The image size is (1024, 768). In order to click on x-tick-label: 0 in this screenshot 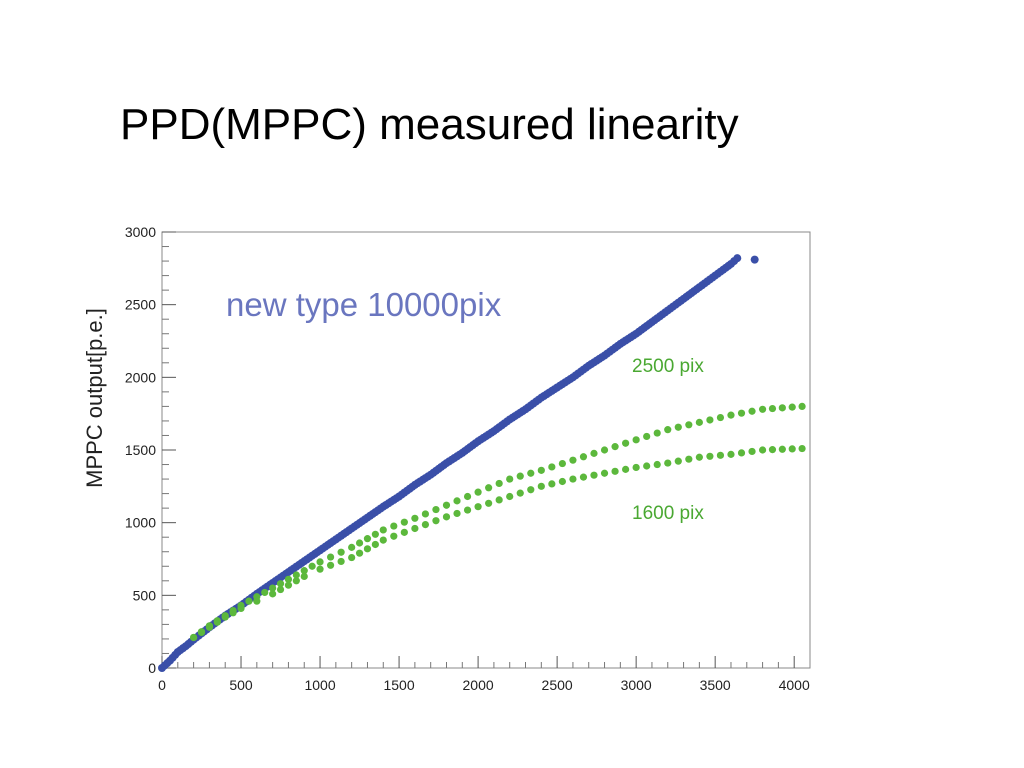, I will do `click(162, 685)`.